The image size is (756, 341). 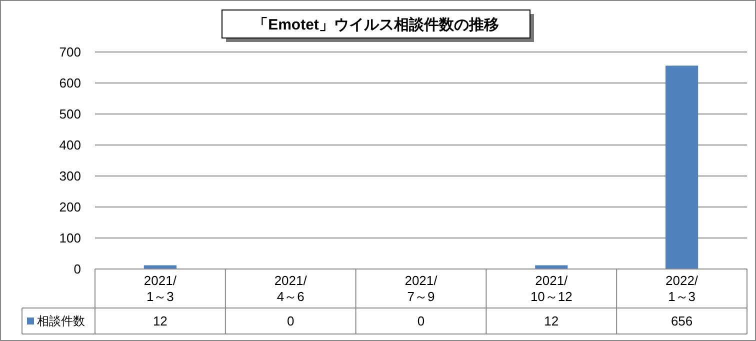 I want to click on legend-label: 相談件数, so click(x=61, y=321).